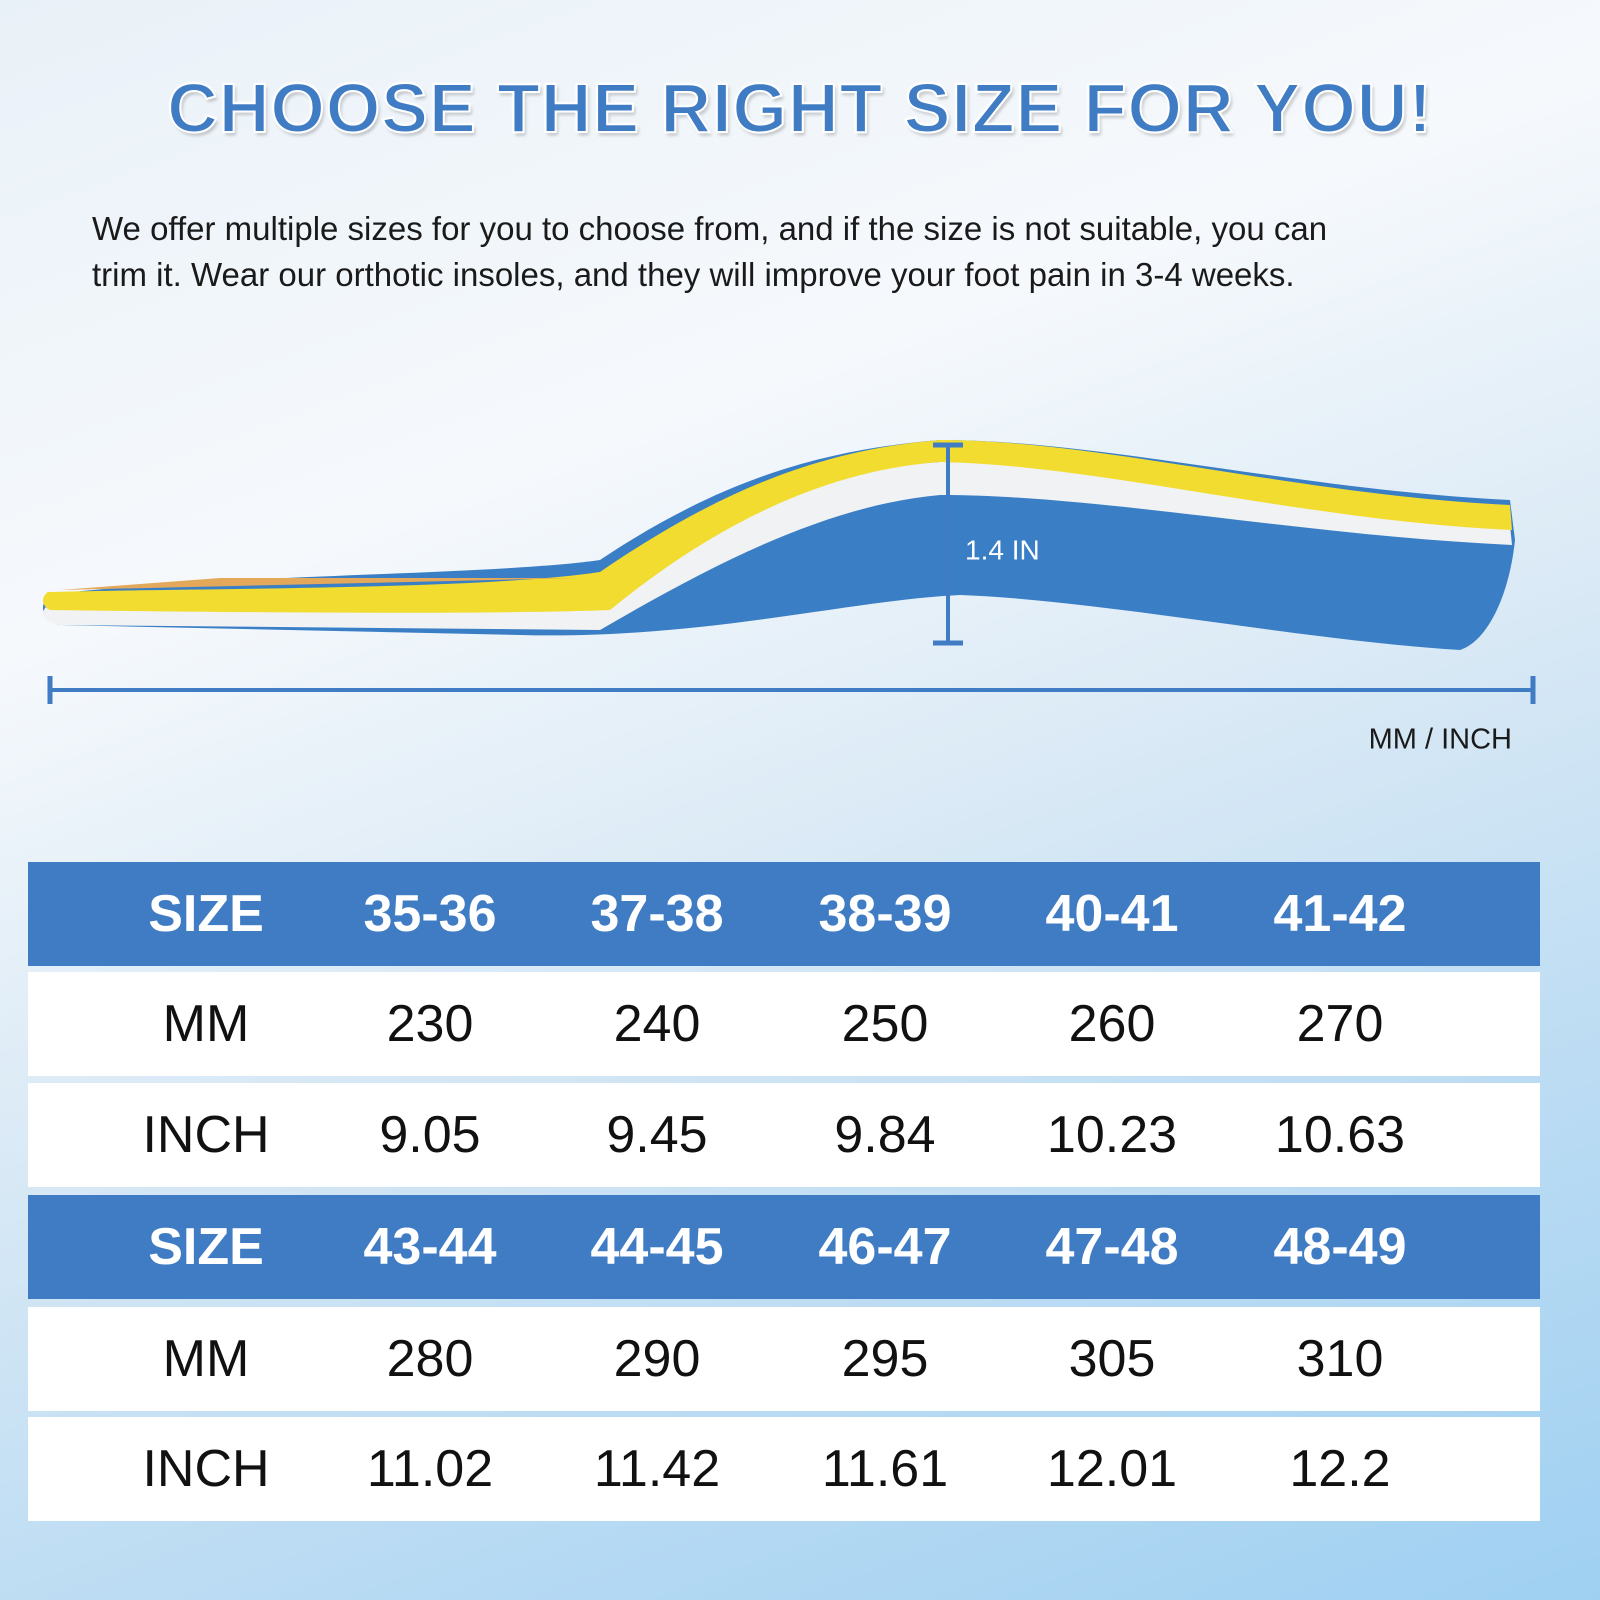 This screenshot has height=1600, width=1600. I want to click on insole-fabric, so click(320, 584).